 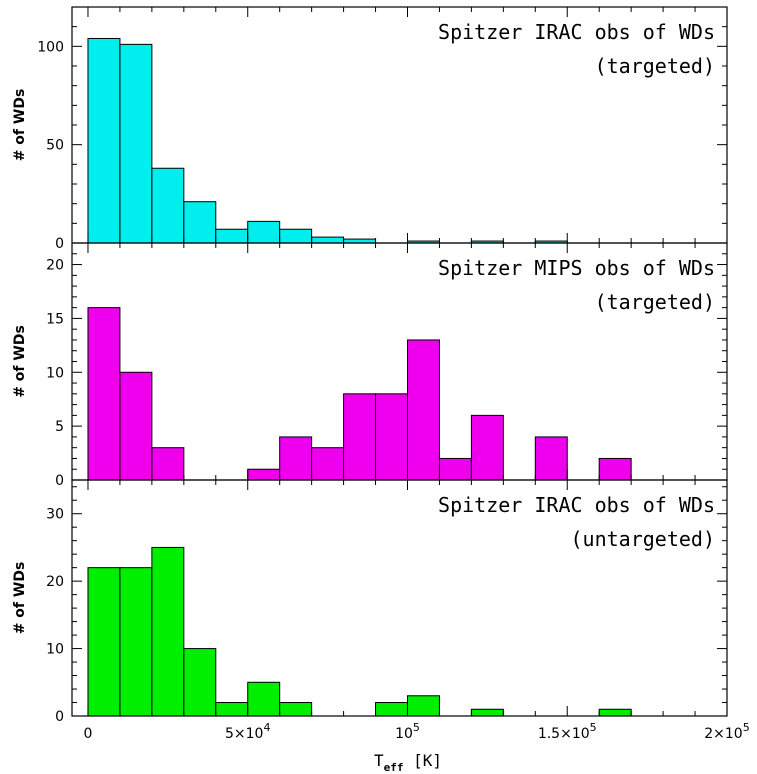 I want to click on x-axis-label: Teff [K], so click(x=408, y=762).